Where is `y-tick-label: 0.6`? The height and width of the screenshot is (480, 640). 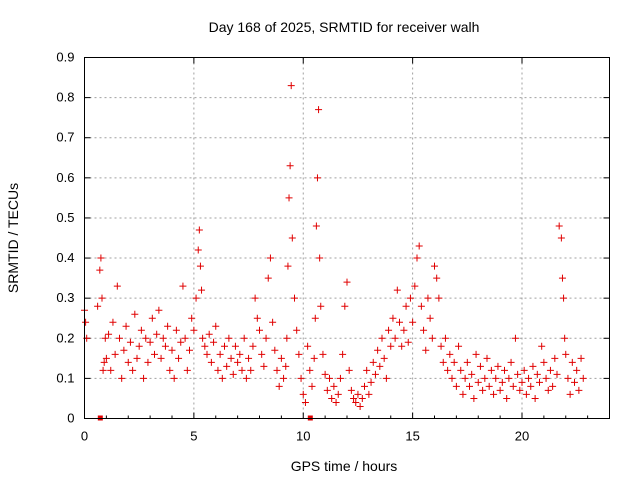 y-tick-label: 0.6 is located at coordinates (65, 177).